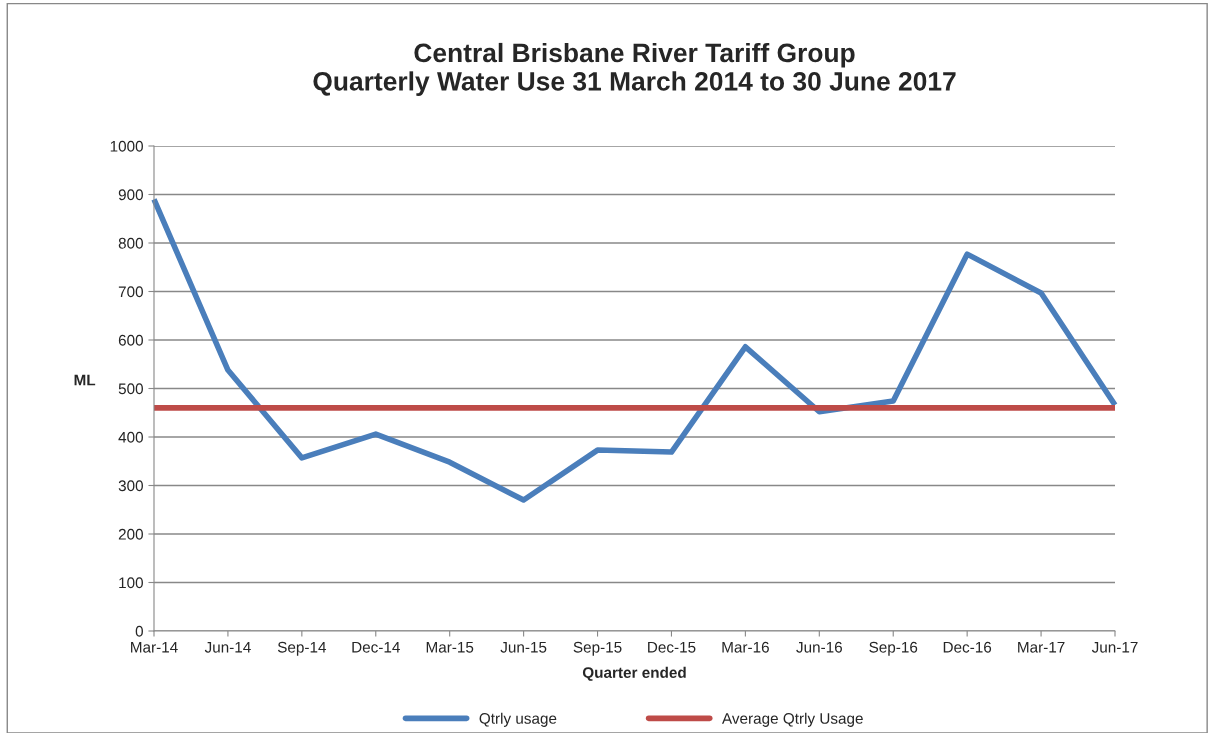 Image resolution: width=1212 pixels, height=733 pixels. What do you see at coordinates (376, 647) in the screenshot?
I see `x-tick-label: Dec-14` at bounding box center [376, 647].